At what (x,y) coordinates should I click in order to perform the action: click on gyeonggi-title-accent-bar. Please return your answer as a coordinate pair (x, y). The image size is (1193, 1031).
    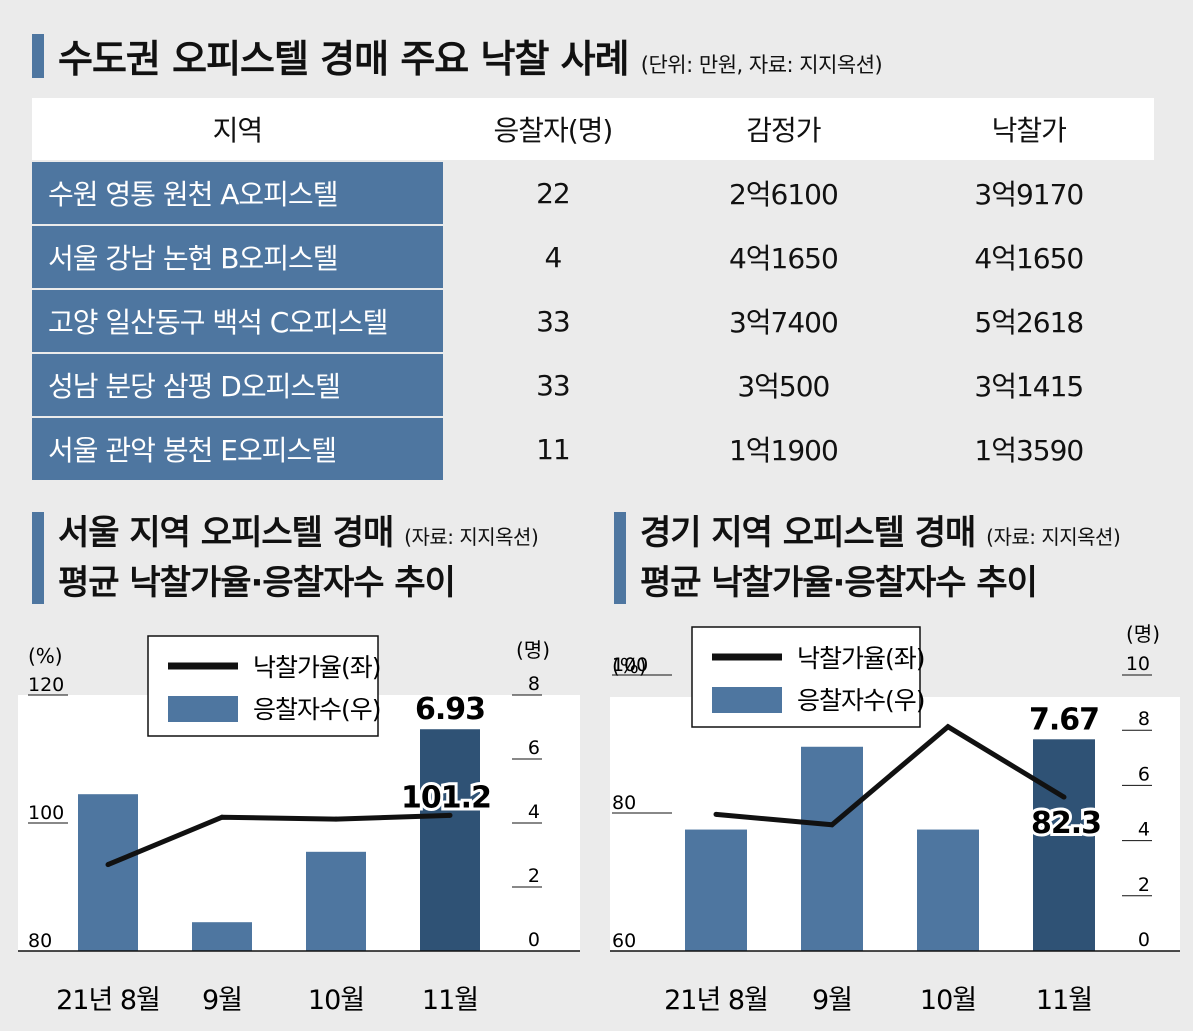
    Looking at the image, I should click on (620, 558).